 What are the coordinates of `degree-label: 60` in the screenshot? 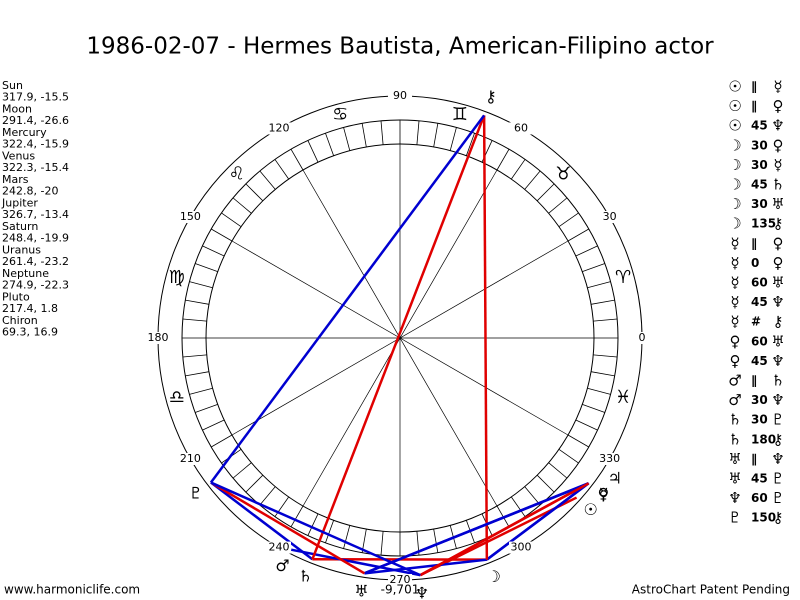 It's located at (521, 127).